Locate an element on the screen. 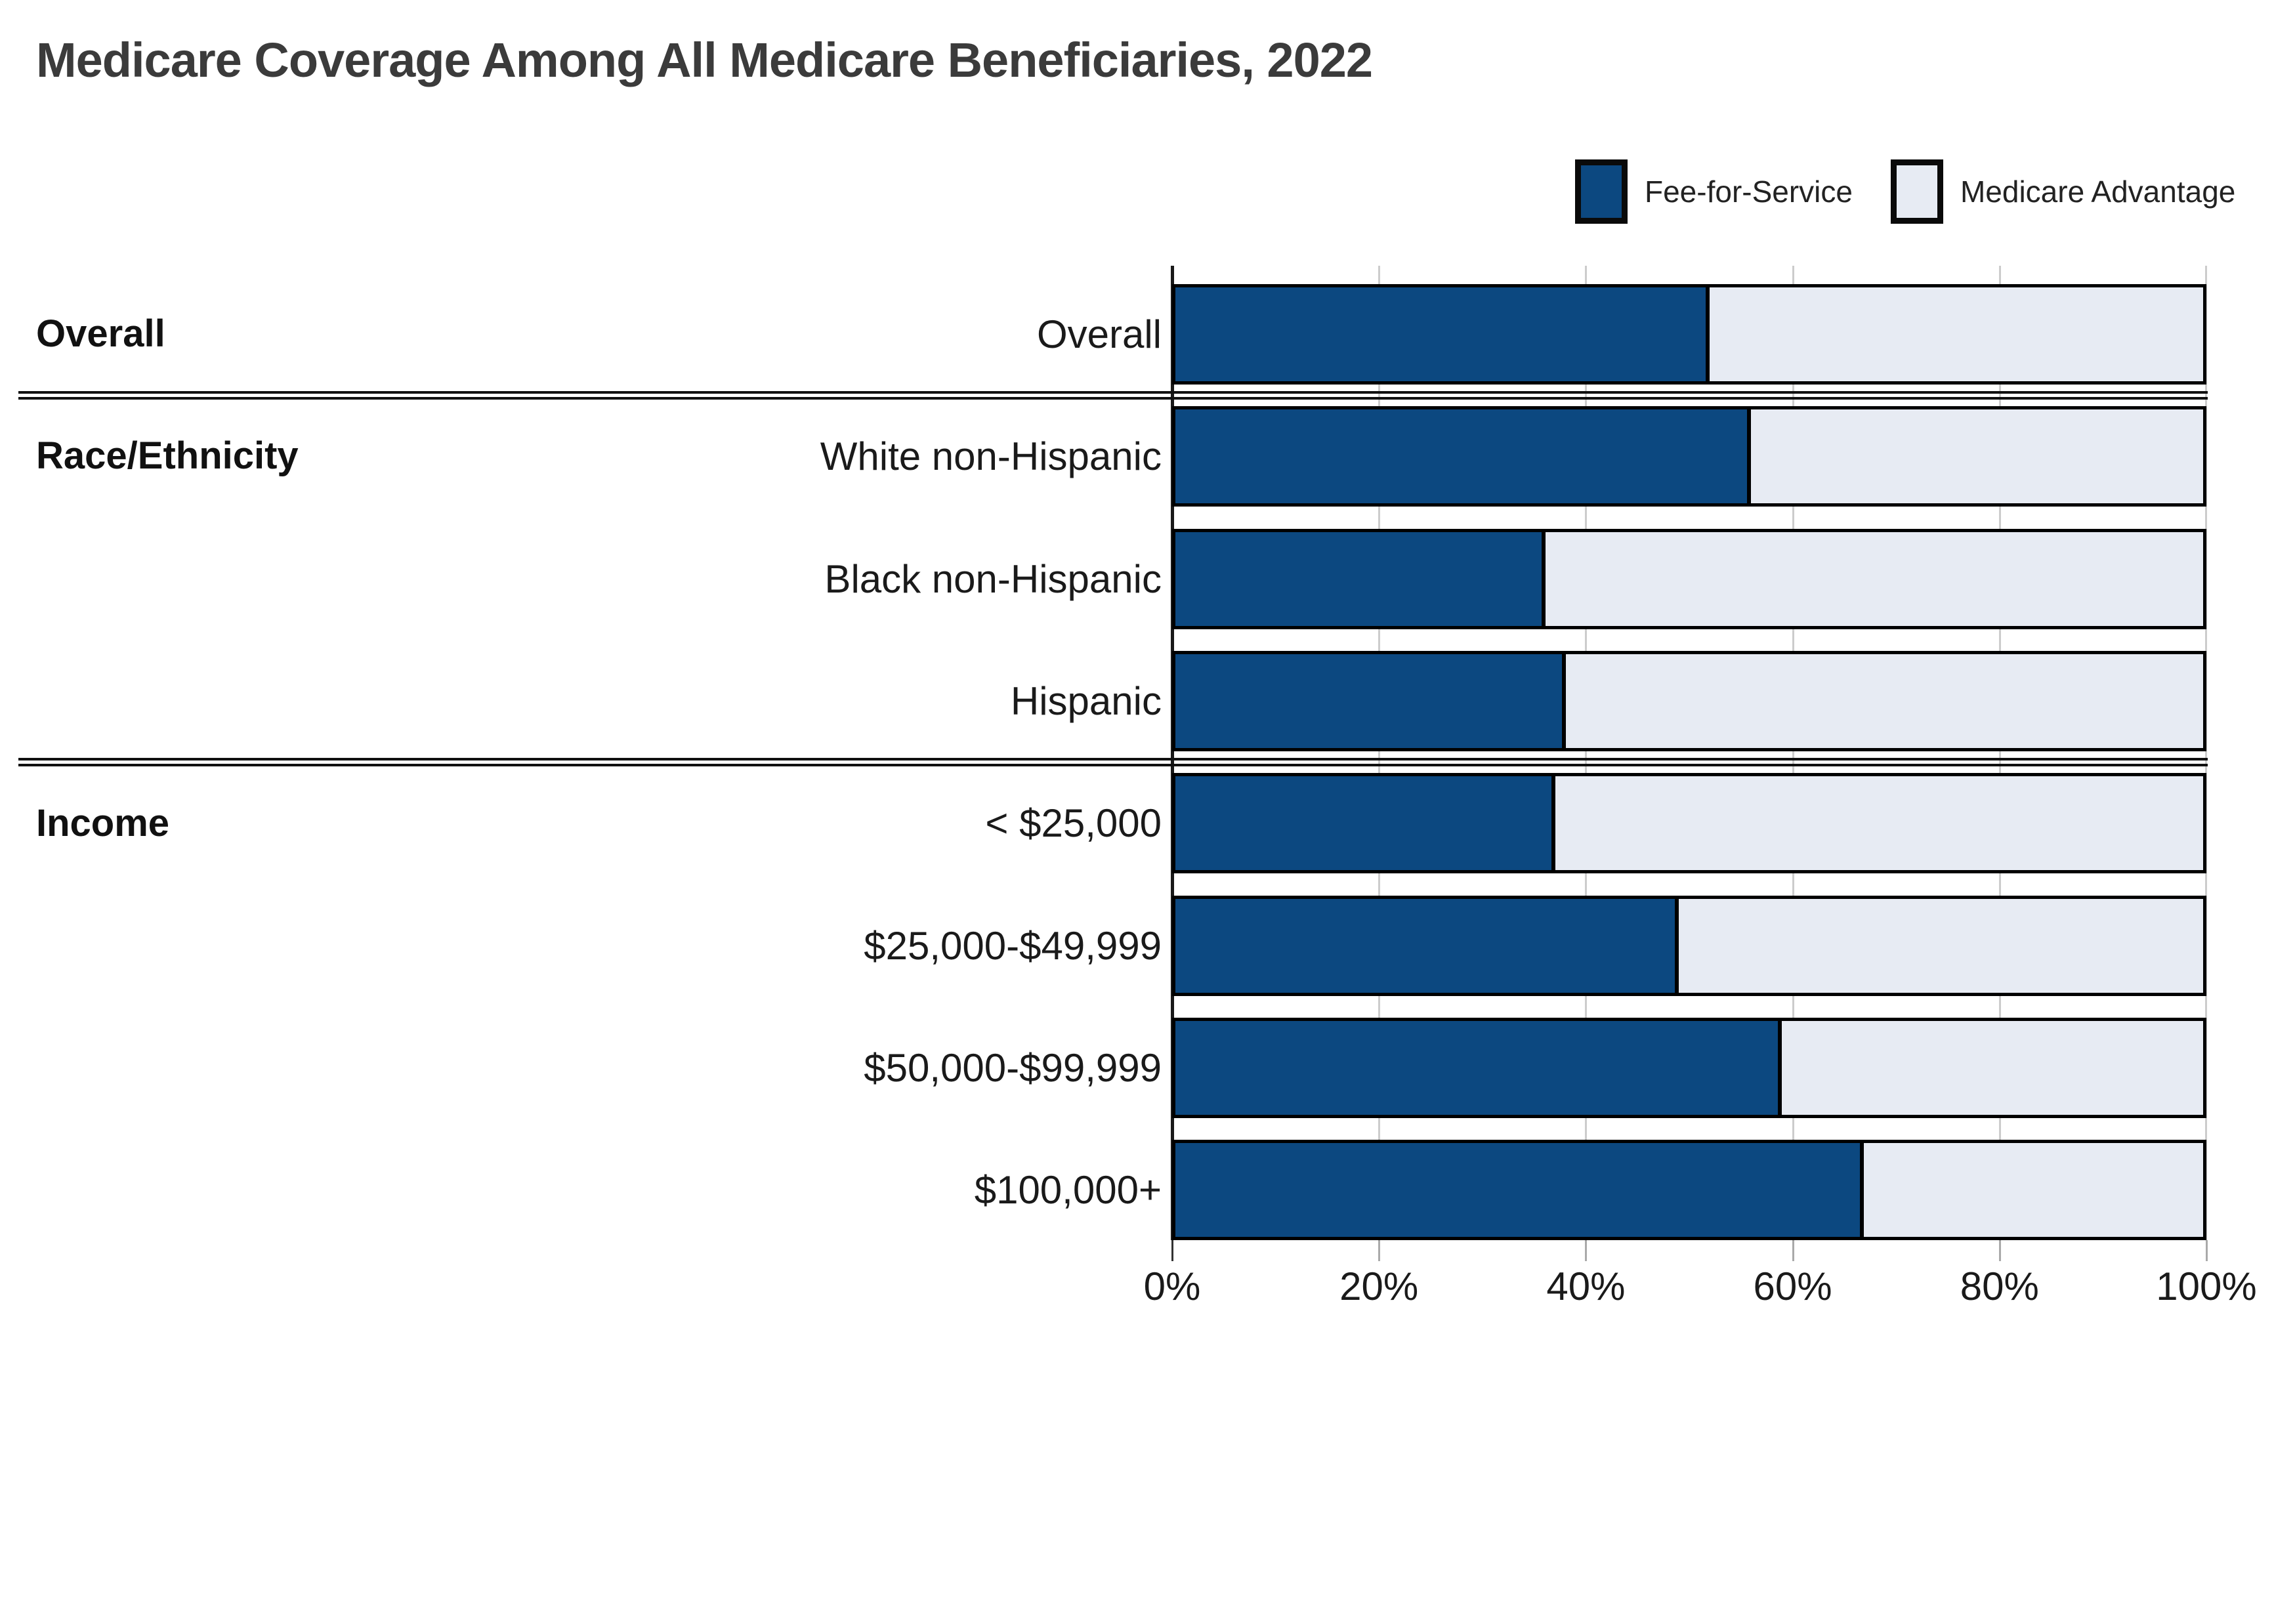 The image size is (2274, 1624). bar-row-overall is located at coordinates (1689, 335).